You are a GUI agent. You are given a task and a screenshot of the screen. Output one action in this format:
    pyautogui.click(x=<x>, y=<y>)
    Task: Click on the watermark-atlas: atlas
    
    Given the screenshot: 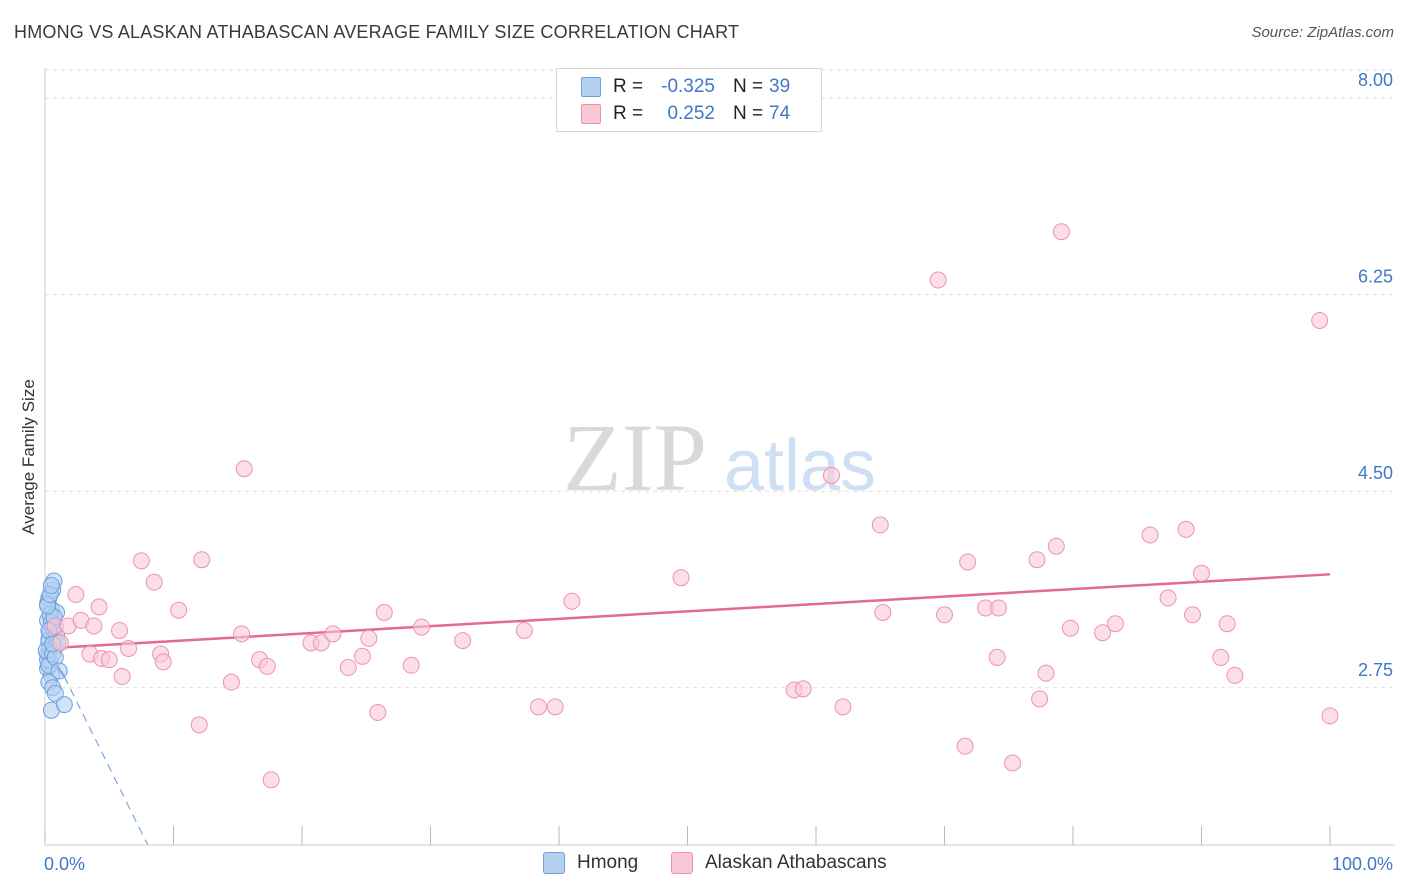 What is the action you would take?
    pyautogui.click(x=800, y=466)
    